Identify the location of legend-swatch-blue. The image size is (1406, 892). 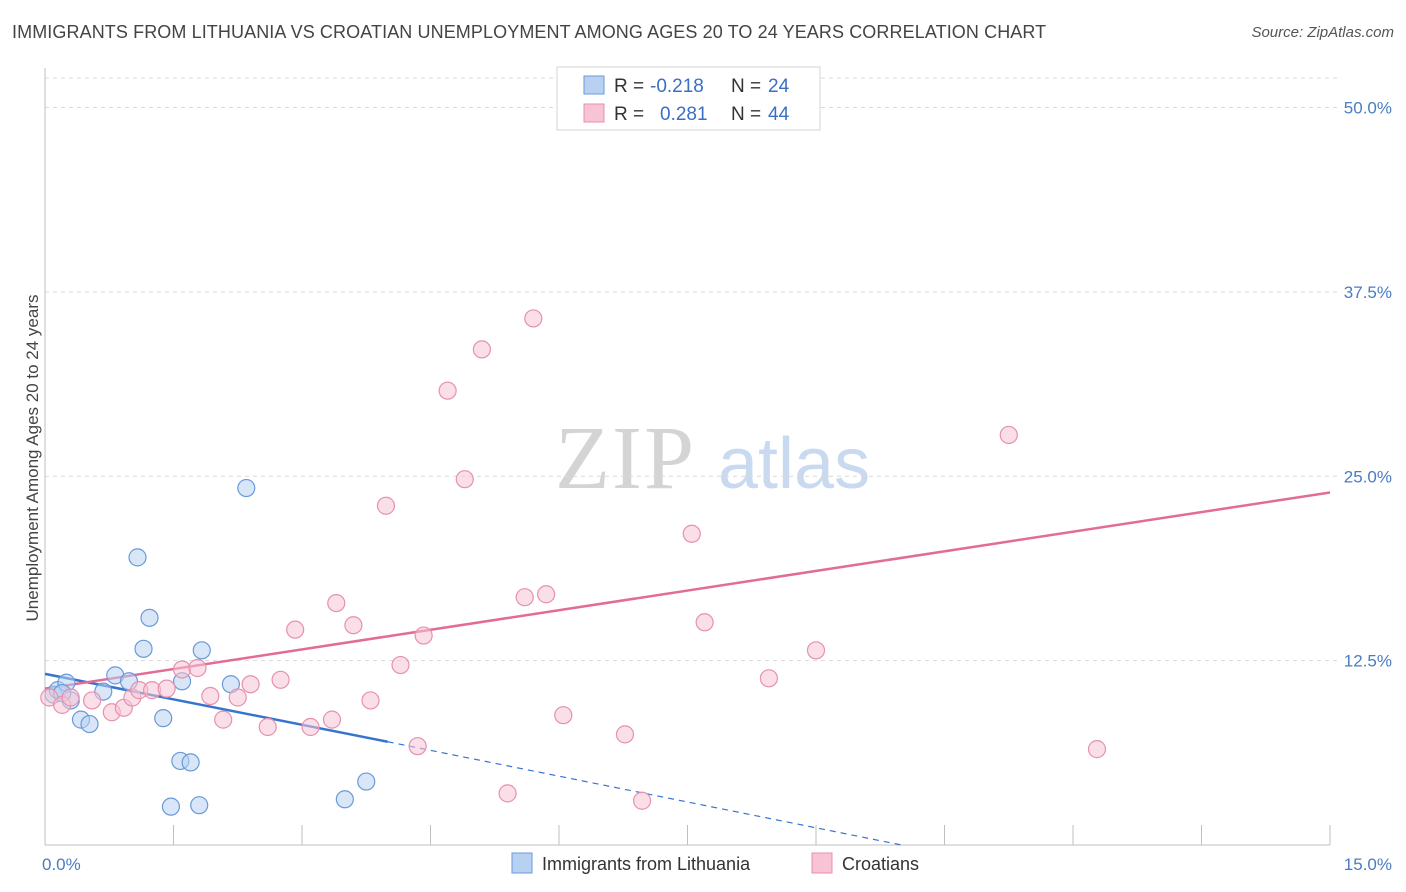
(594, 85).